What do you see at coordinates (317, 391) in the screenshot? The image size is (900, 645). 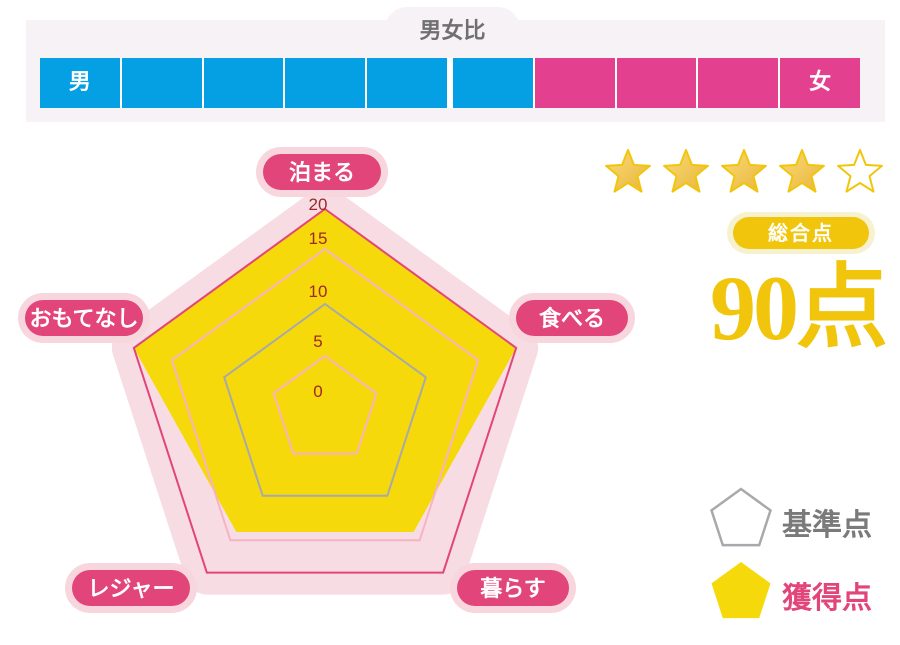 I see `tick-label: 0` at bounding box center [317, 391].